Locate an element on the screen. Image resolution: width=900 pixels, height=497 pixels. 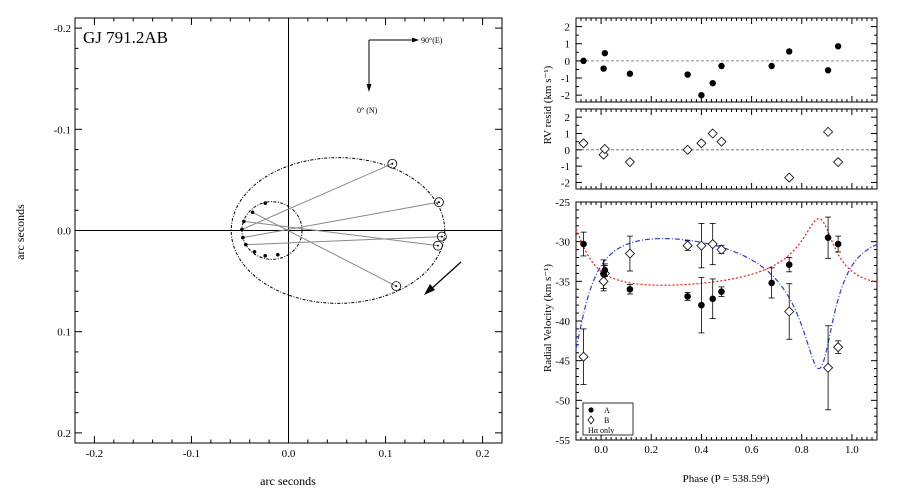
rv-resid-label: RV resid (km s⁻¹) is located at coordinates (548, 104).